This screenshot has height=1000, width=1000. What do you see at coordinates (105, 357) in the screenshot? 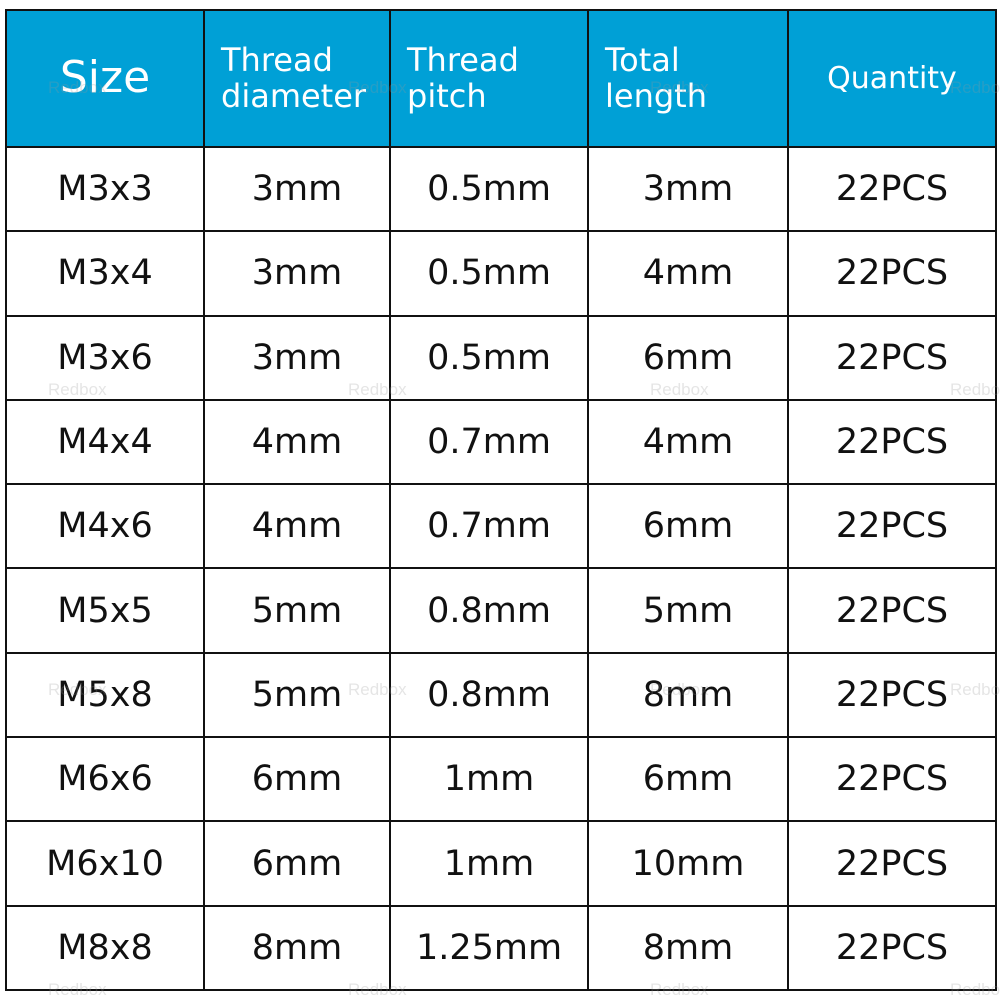
I see `cell-size: M3x6` at bounding box center [105, 357].